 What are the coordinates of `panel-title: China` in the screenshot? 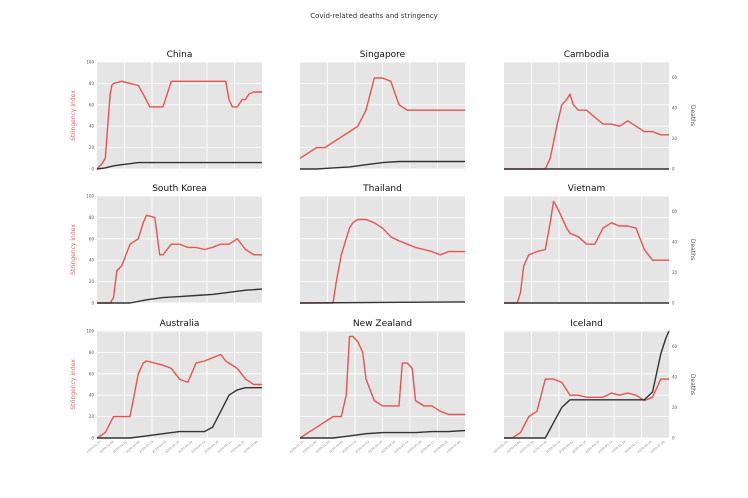 It's located at (180, 55).